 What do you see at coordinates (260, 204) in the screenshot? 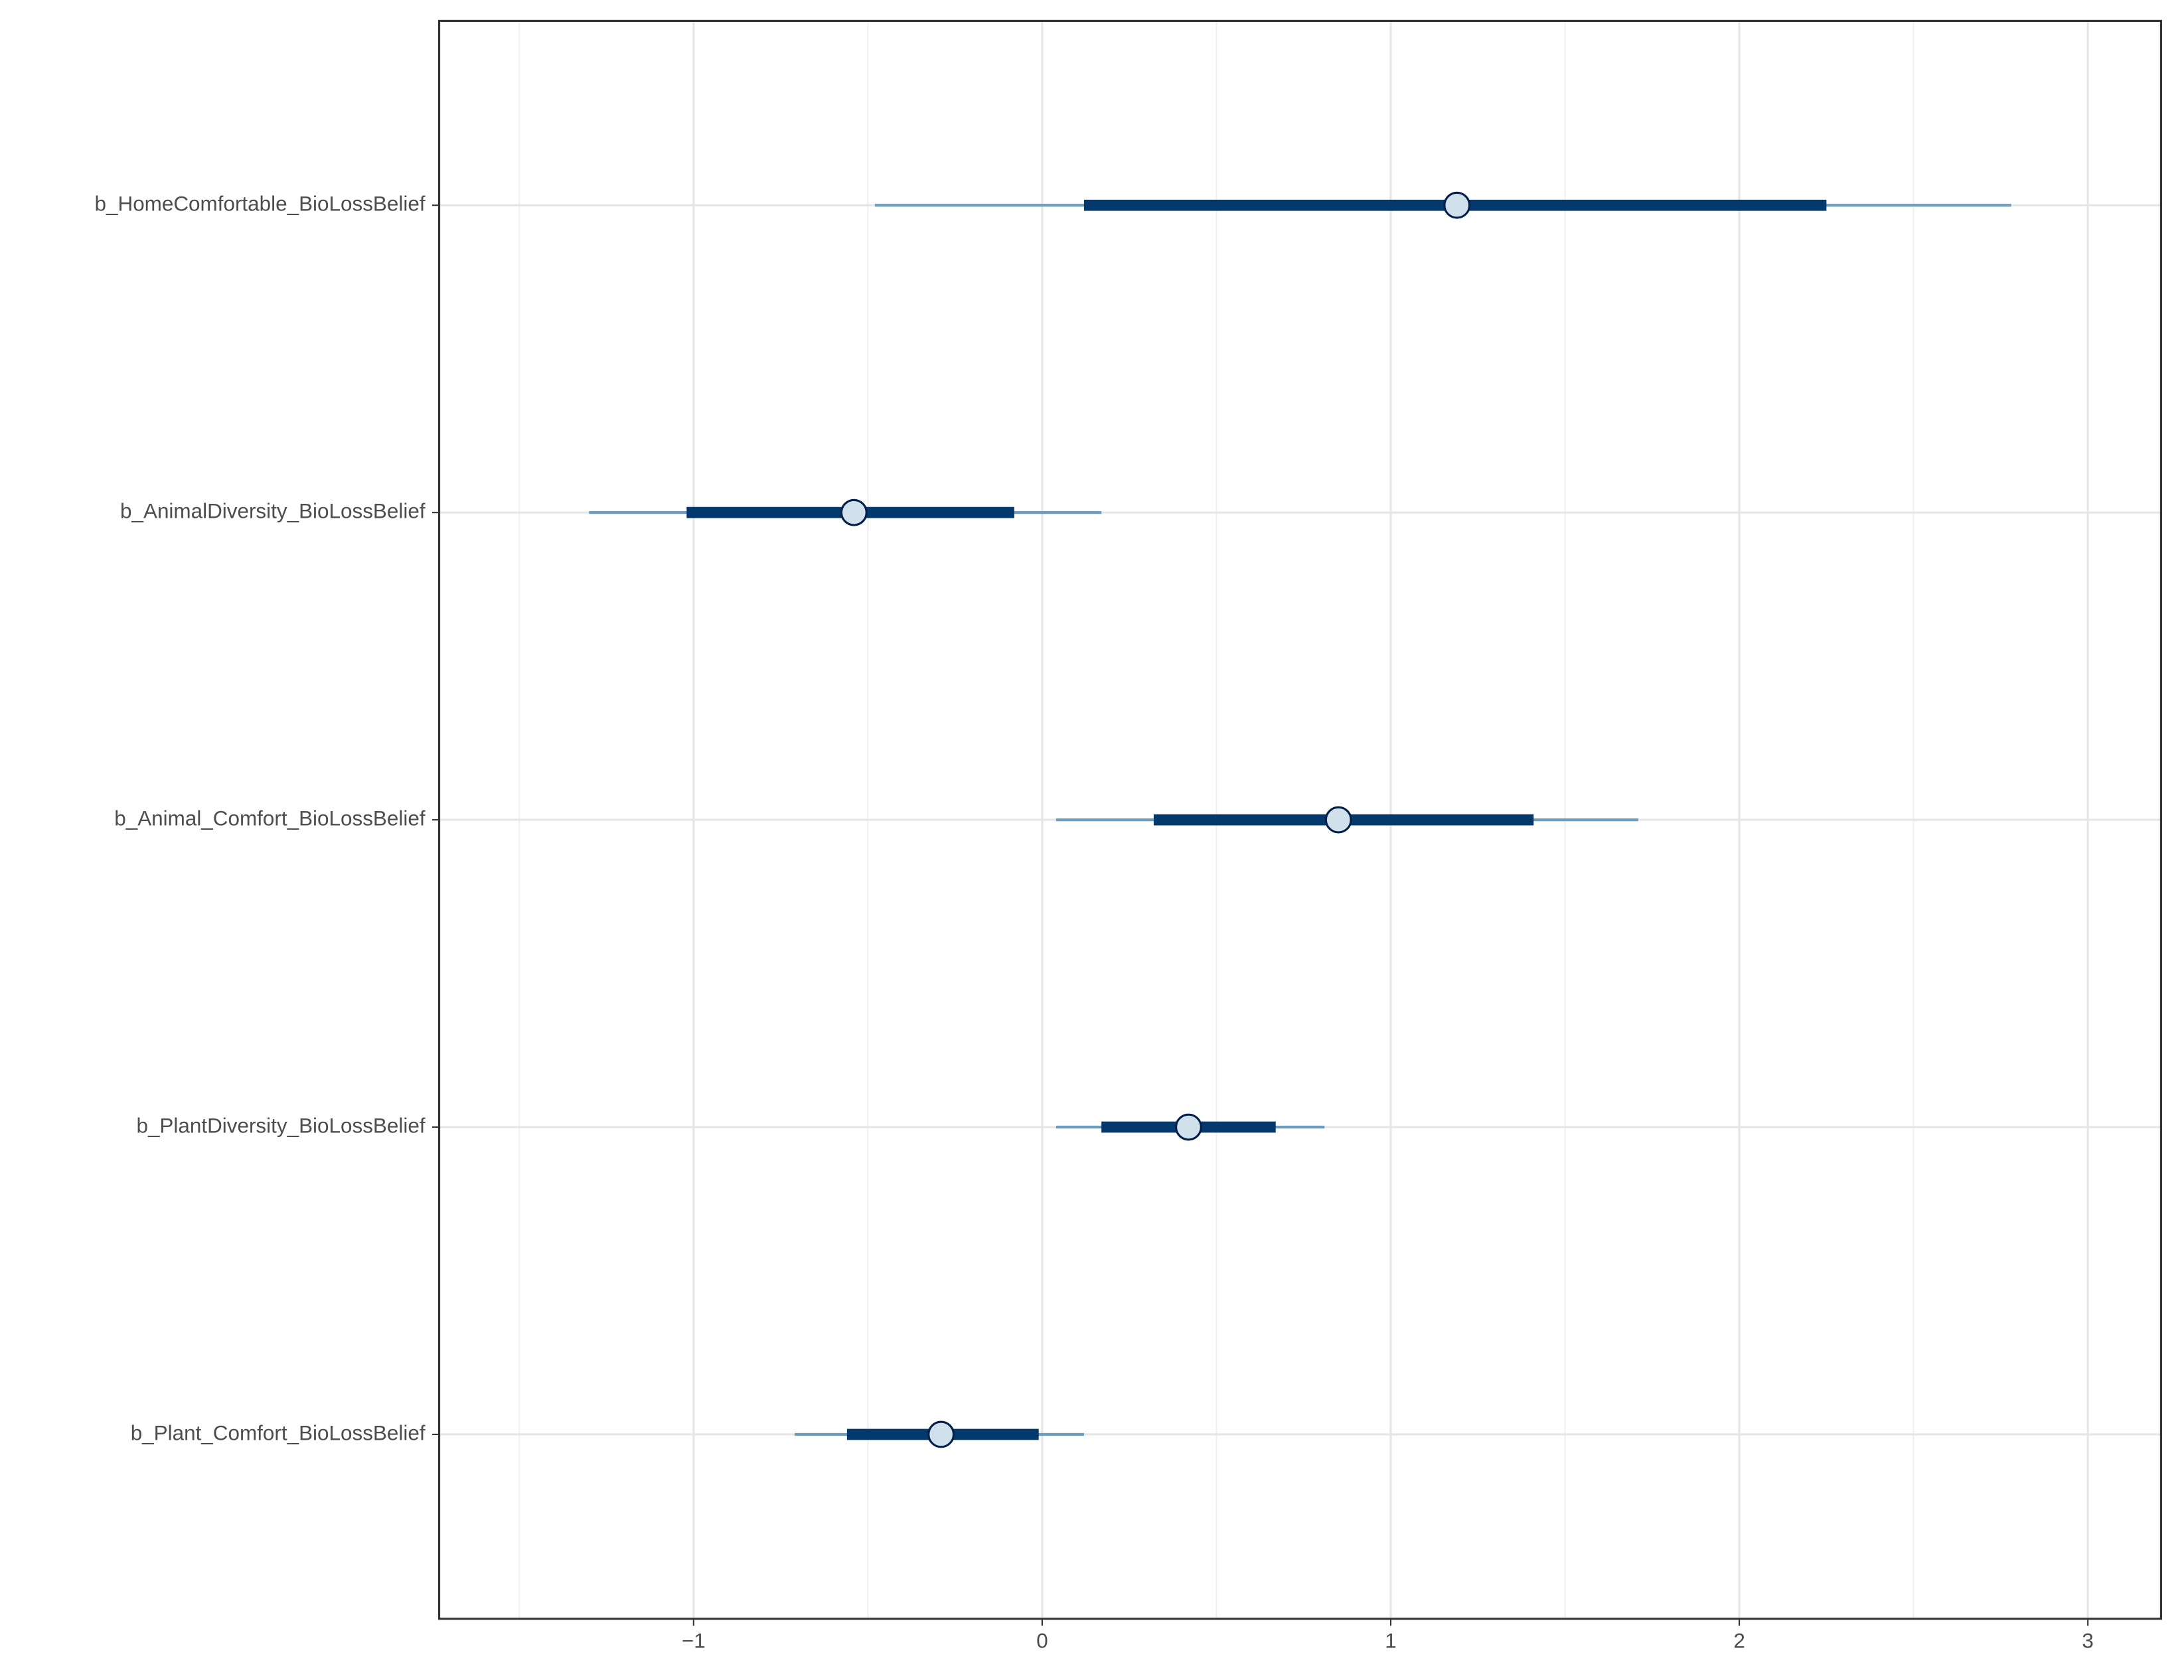
I see `y-tick-label: b_HomeComfortable_BioLossBelief` at bounding box center [260, 204].